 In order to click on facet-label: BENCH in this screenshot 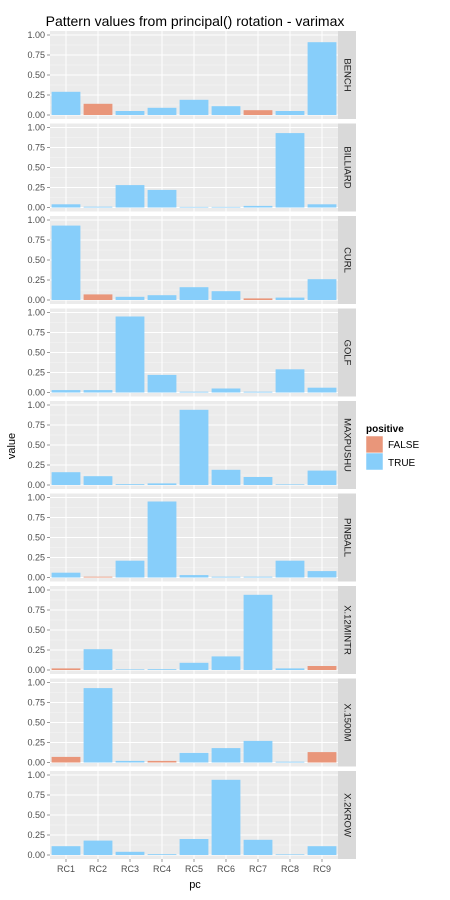, I will do `click(347, 74)`.